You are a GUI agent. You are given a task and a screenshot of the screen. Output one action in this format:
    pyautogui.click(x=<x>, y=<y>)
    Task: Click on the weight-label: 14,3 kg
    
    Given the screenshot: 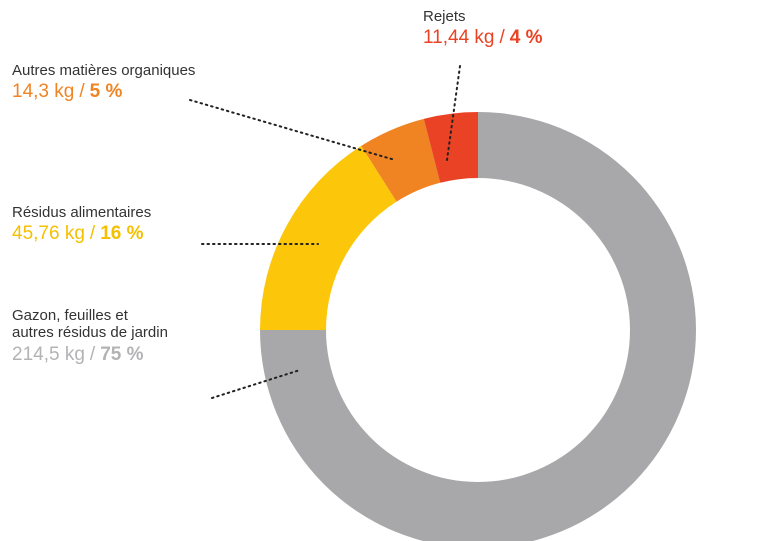 What is the action you would take?
    pyautogui.click(x=43, y=92)
    